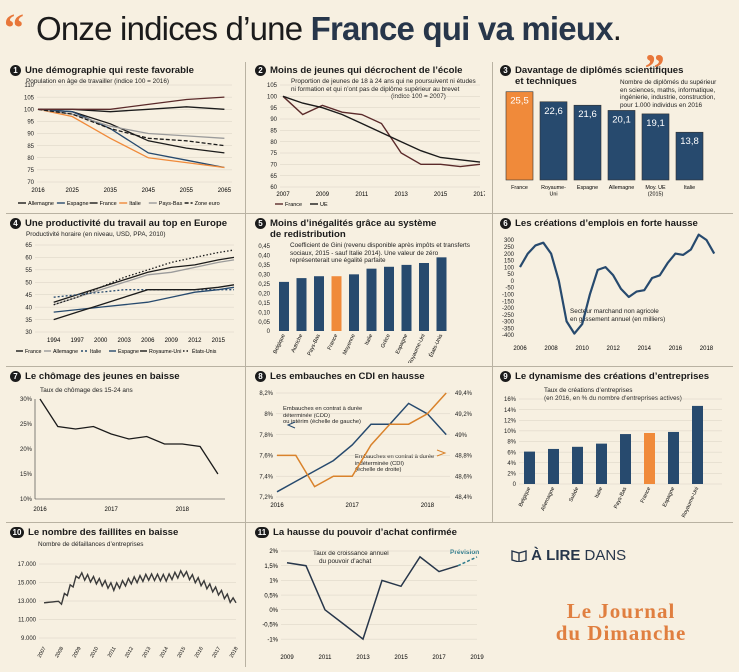 The height and width of the screenshot is (672, 739). What do you see at coordinates (464, 457) in the screenshot?
I see `y-tick-label: 48,8%` at bounding box center [464, 457].